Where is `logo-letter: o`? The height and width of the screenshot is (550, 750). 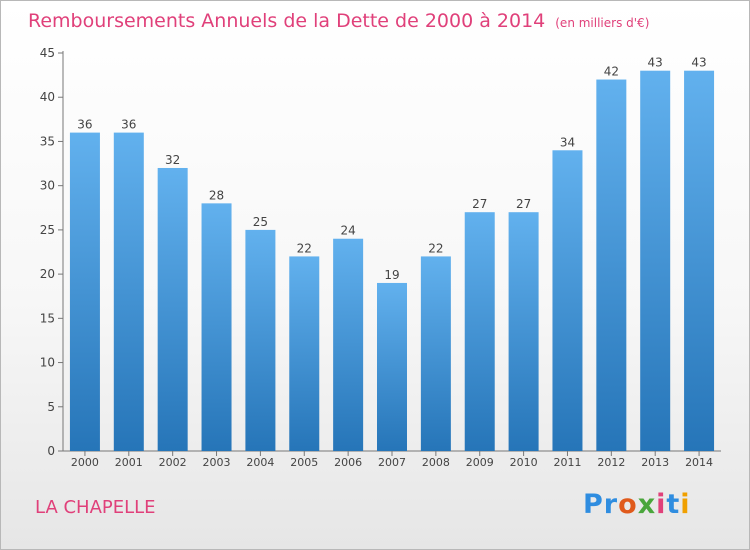 logo-letter: o is located at coordinates (628, 504).